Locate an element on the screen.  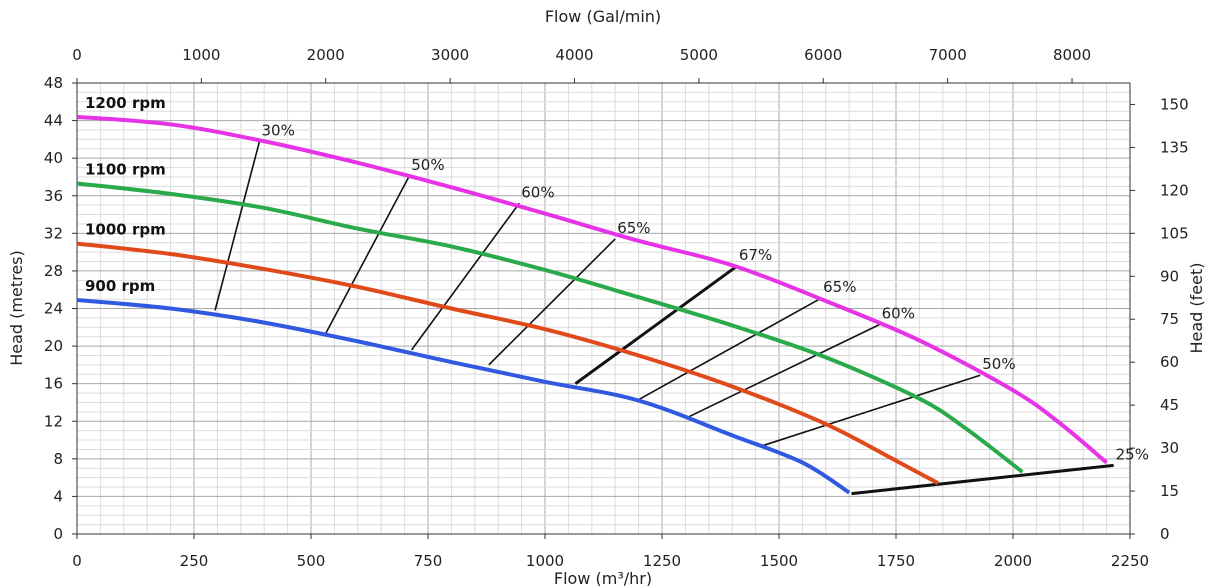
x-tick-label: 0 is located at coordinates (77, 561).